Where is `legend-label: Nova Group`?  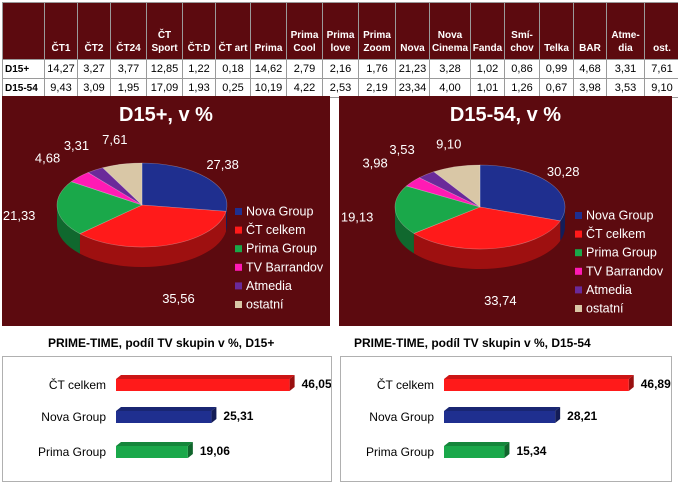
legend-label: Nova Group is located at coordinates (619, 216).